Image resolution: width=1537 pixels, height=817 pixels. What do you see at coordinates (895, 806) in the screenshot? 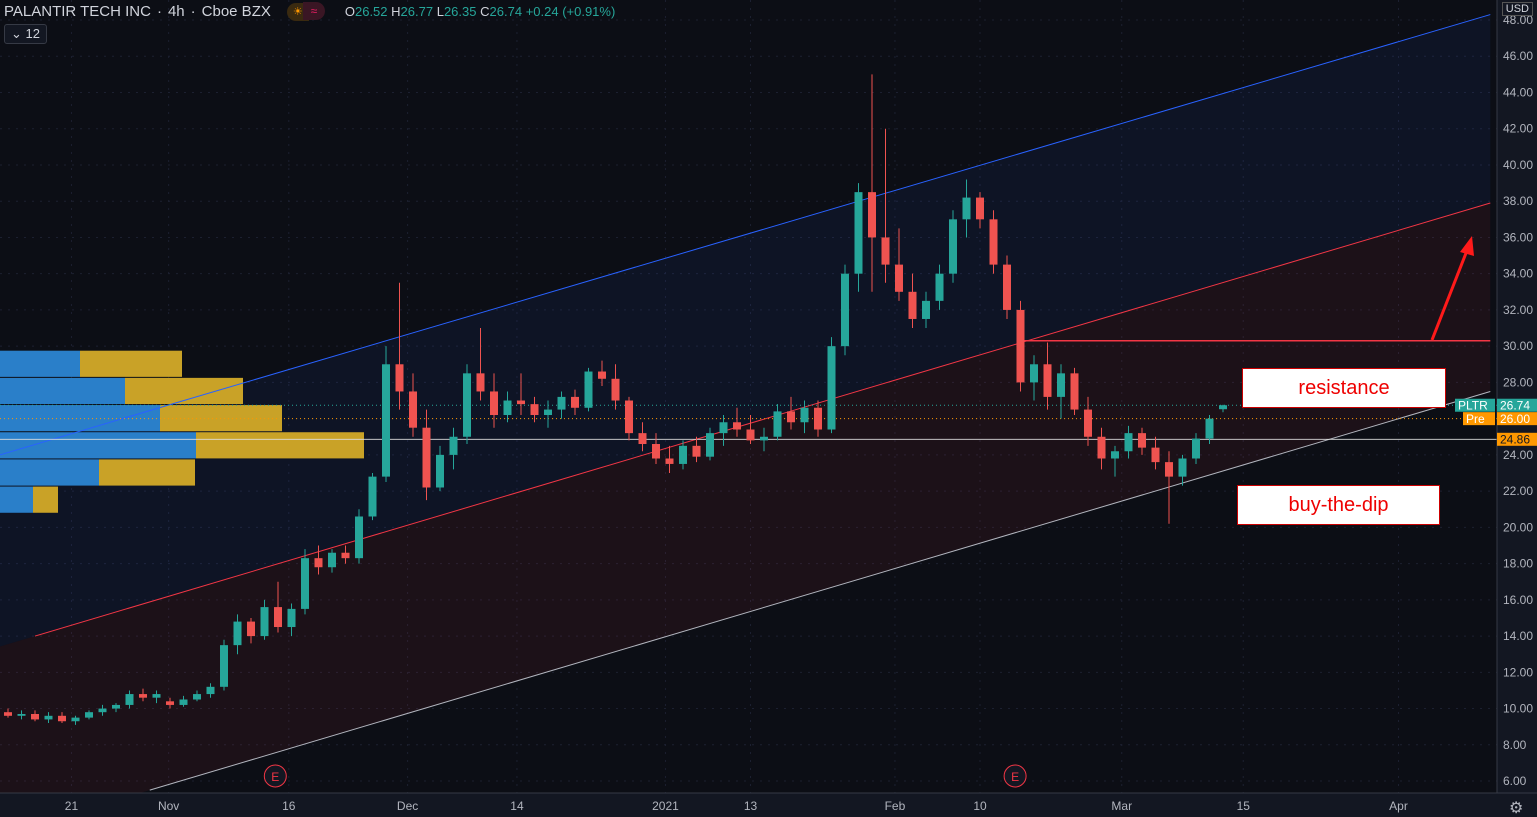
I see `x-tick-label: Feb` at bounding box center [895, 806].